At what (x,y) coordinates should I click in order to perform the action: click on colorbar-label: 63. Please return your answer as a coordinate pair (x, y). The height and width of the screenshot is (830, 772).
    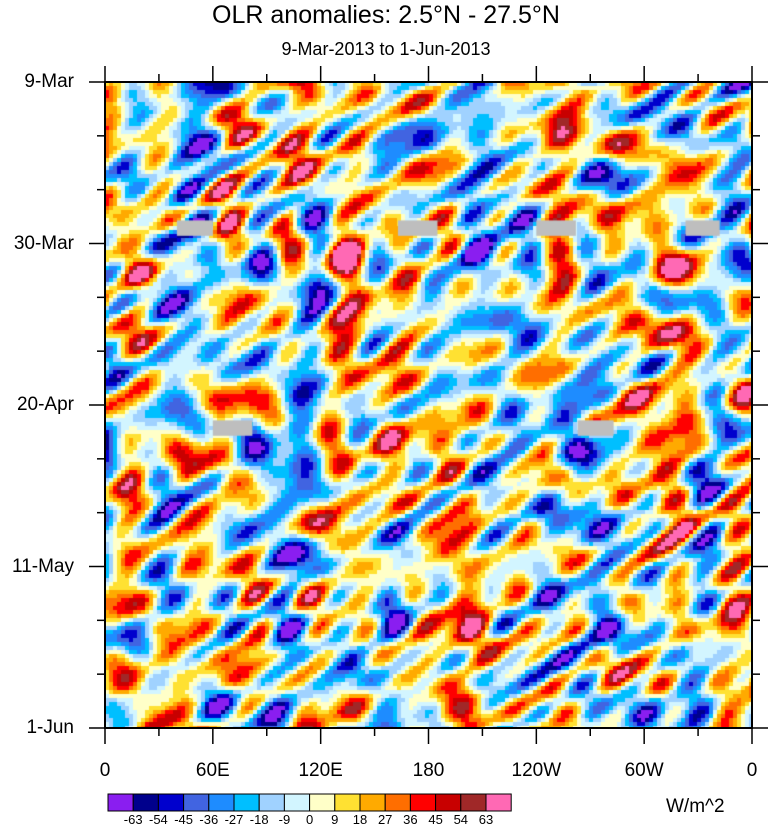
    Looking at the image, I should click on (486, 819).